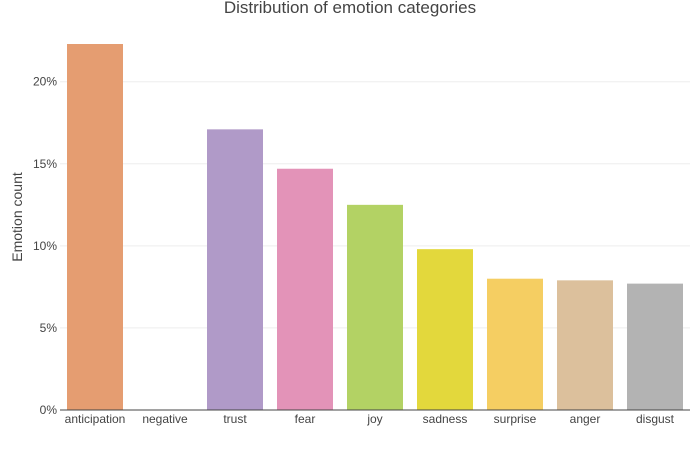  I want to click on bar-joy, so click(375, 307).